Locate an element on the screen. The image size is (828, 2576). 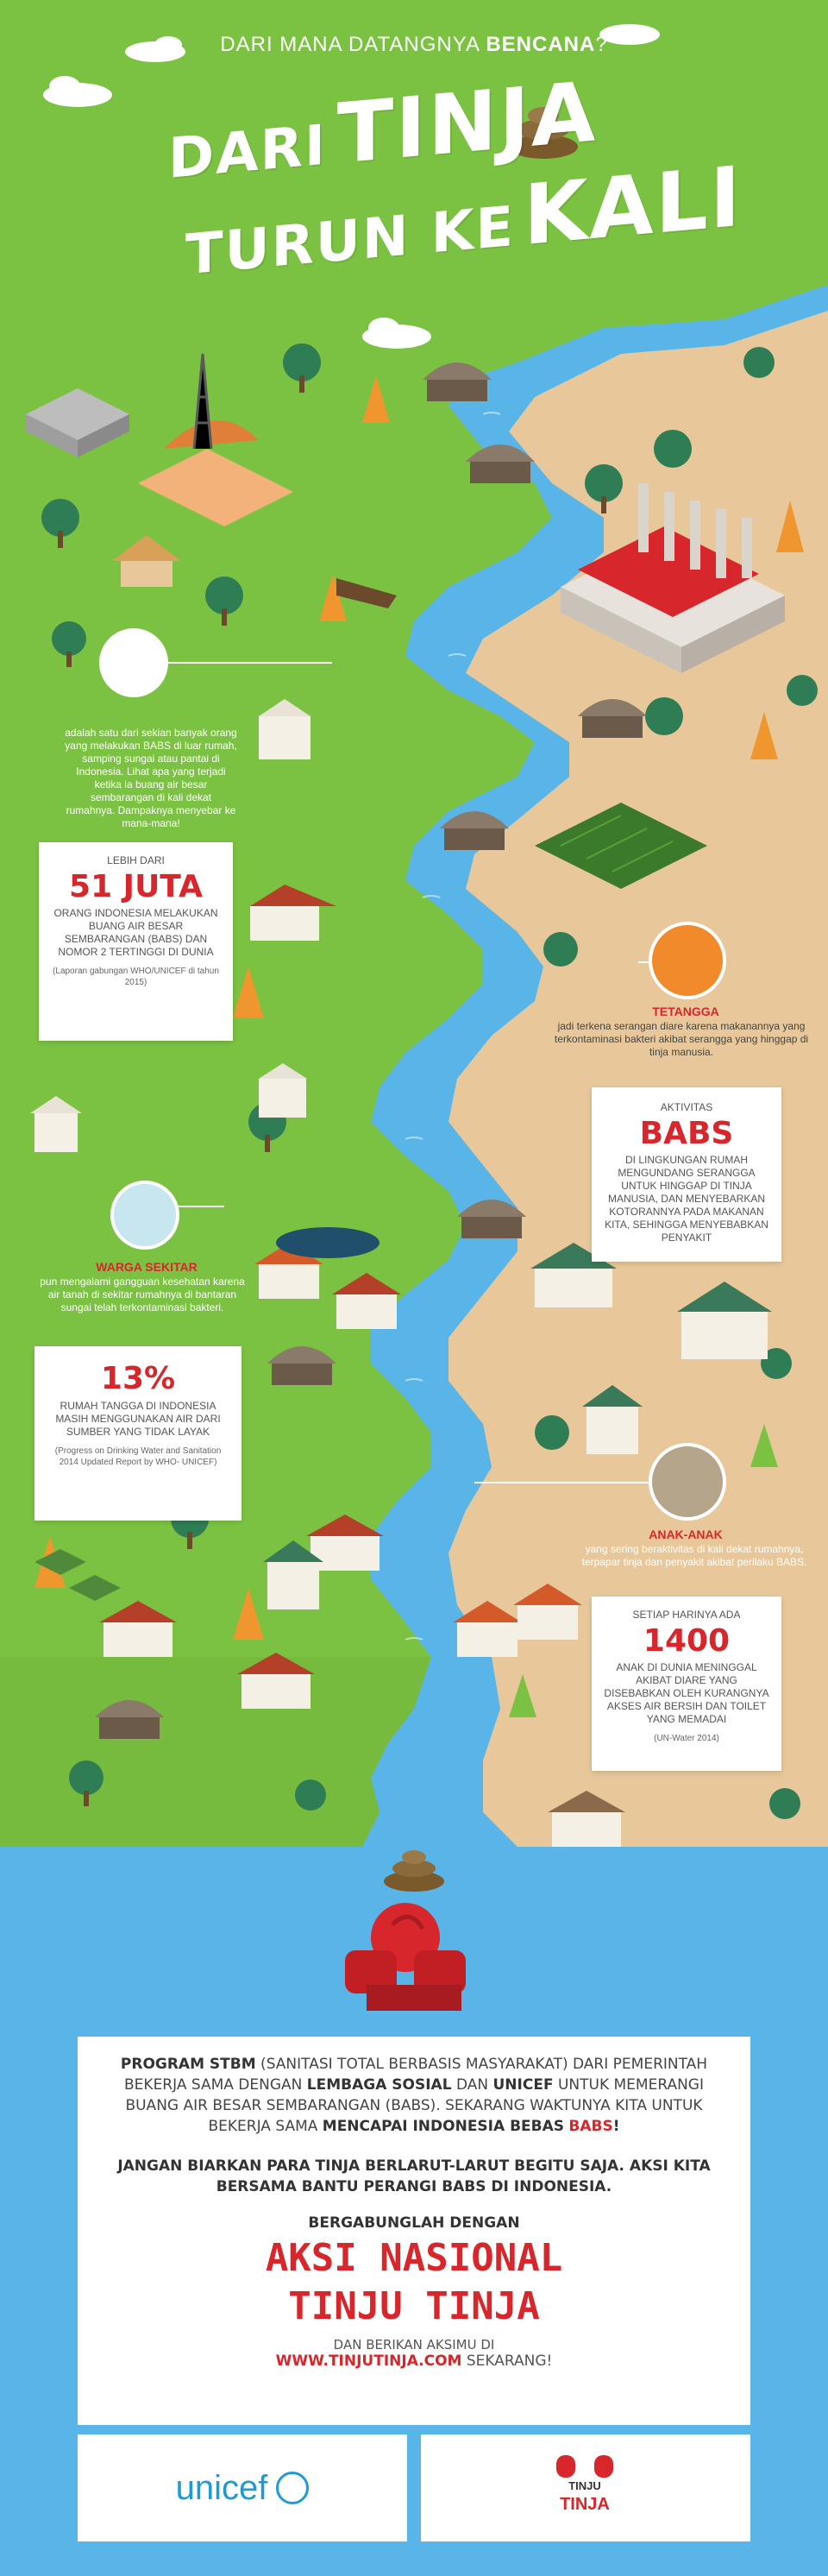
babs-red-text: BABS is located at coordinates (591, 2127).